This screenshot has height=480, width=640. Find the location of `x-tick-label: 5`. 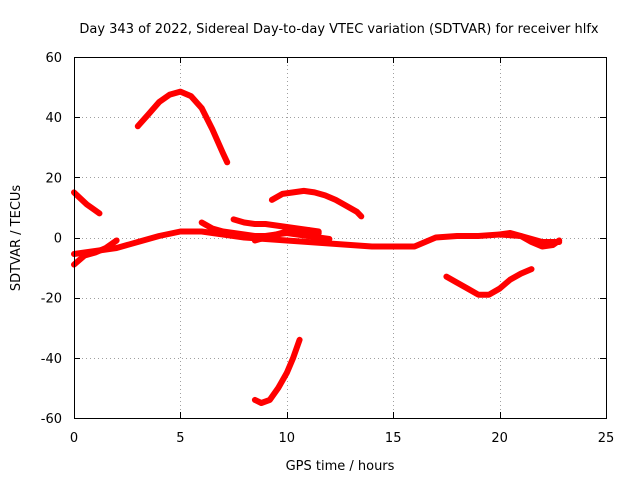

x-tick-label: 5 is located at coordinates (180, 438).